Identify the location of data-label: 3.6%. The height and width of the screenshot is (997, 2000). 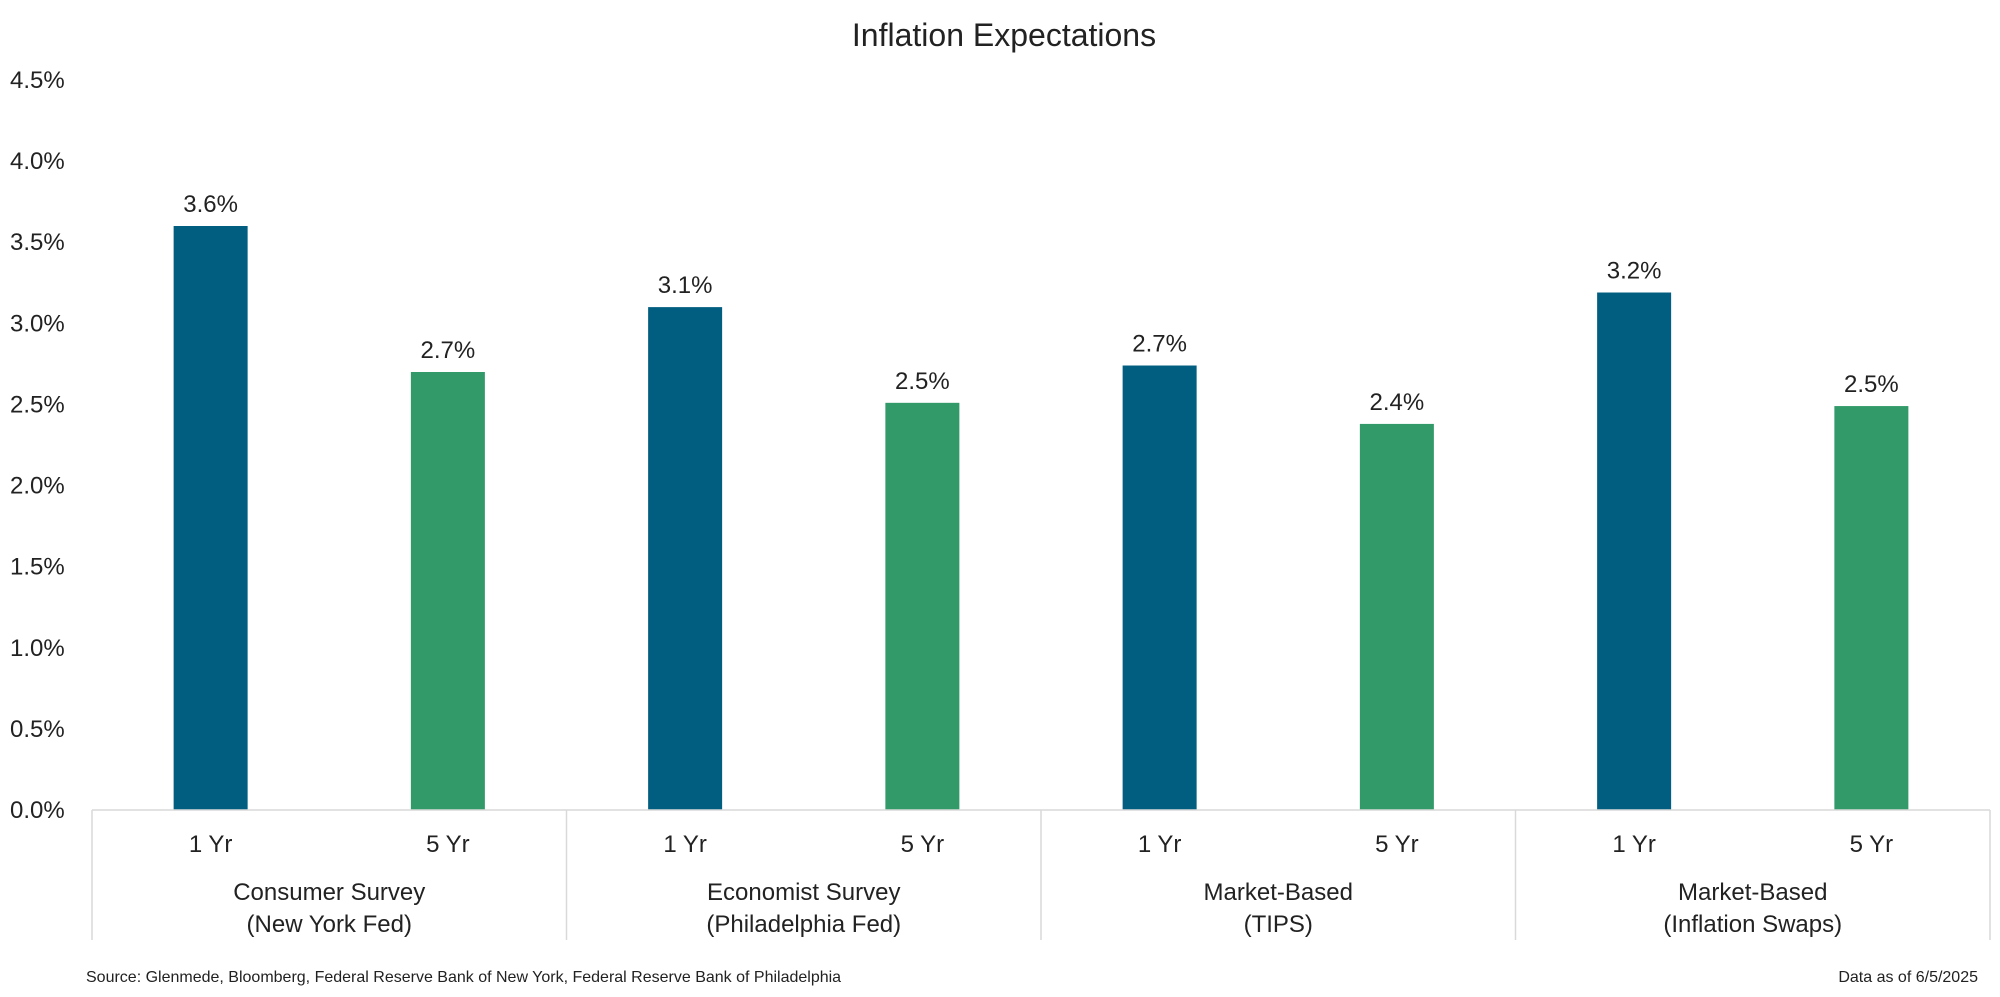
(210, 204).